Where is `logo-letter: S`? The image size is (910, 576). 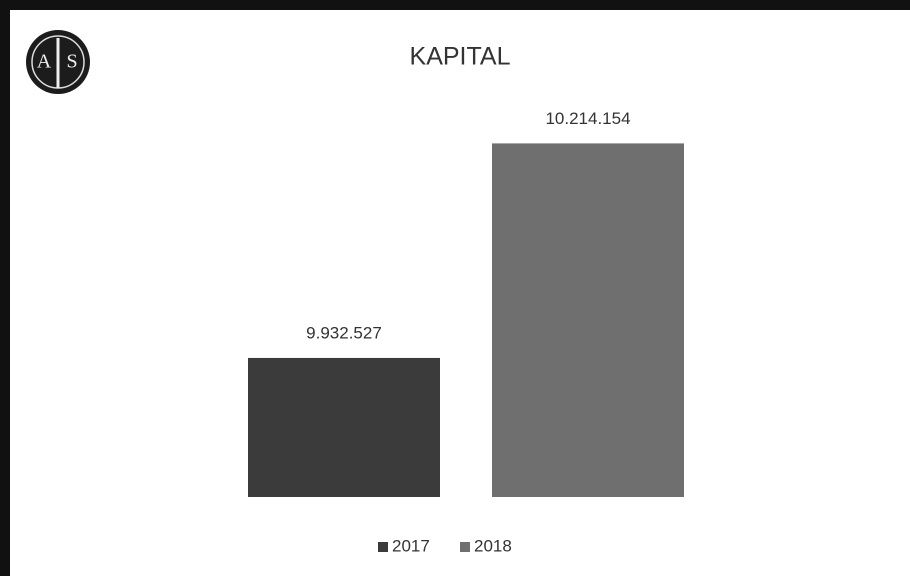 logo-letter: S is located at coordinates (71, 62).